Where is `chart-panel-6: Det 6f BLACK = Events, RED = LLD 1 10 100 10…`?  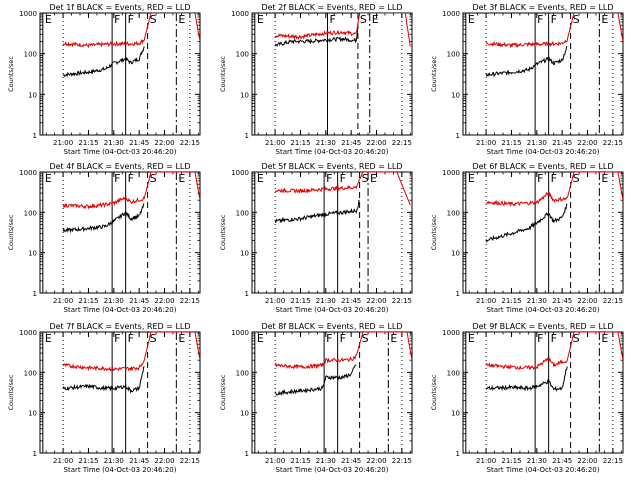
chart-panel-6: Det 6f BLACK = Events, RED = LLD 1 10 100 10… is located at coordinates (527, 238).